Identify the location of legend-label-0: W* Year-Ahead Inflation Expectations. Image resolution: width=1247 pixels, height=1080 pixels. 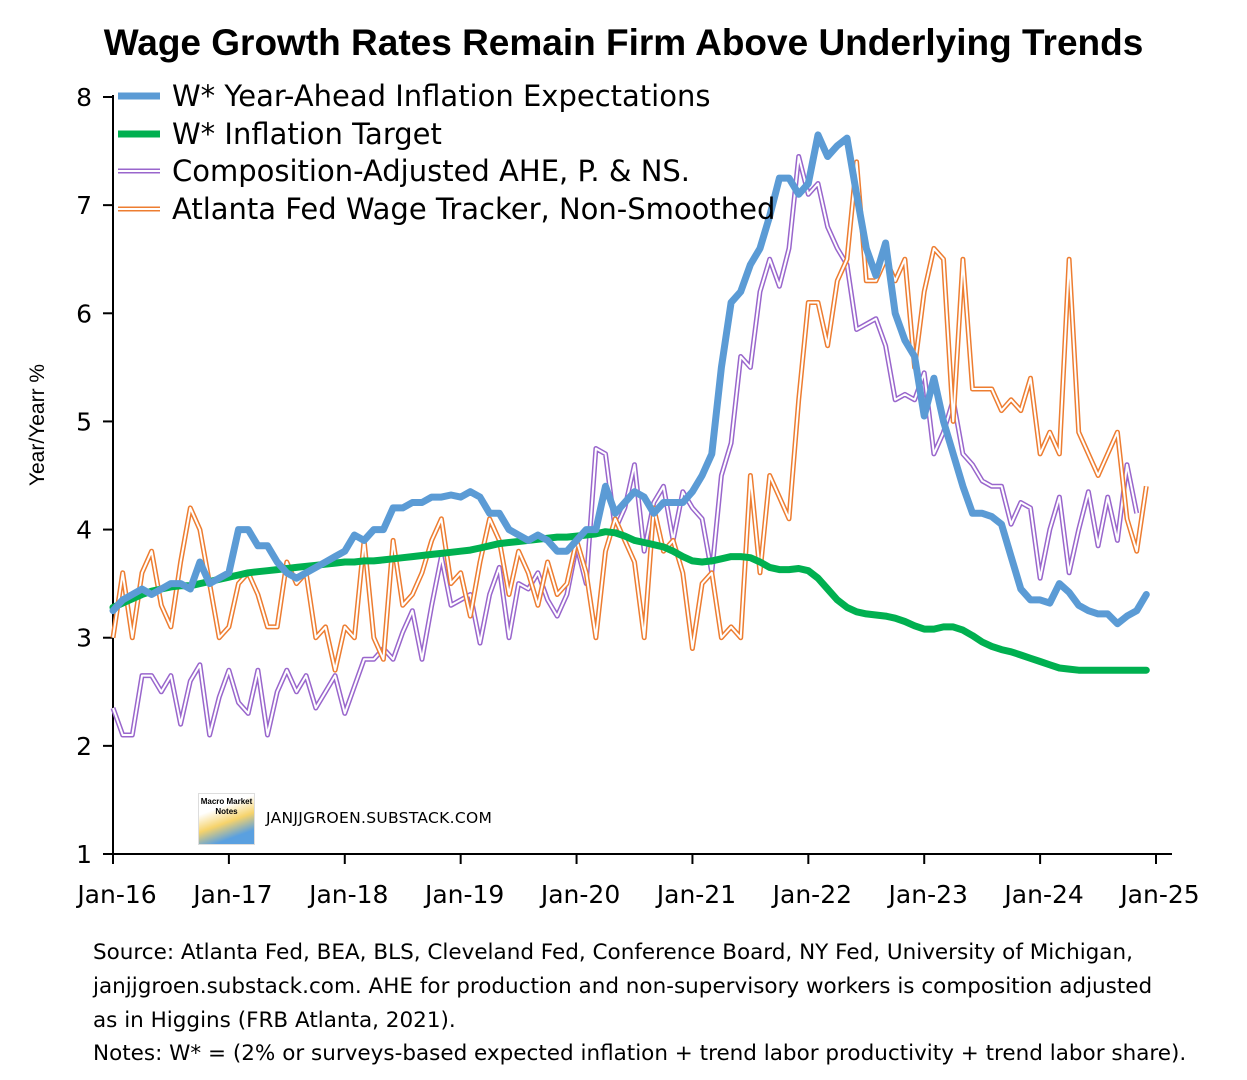
(441, 96).